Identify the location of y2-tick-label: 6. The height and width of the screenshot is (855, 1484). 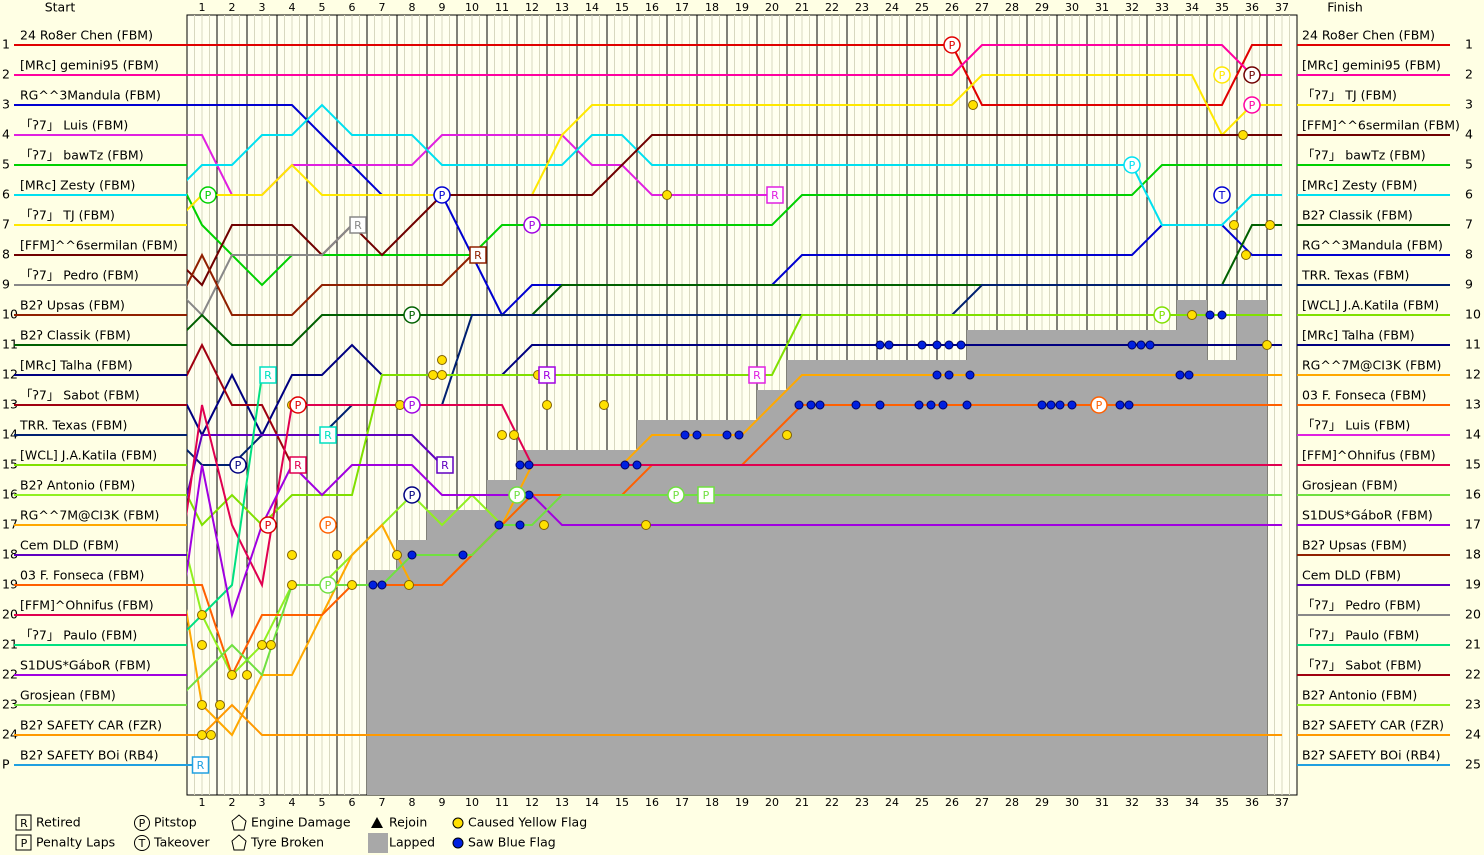
(1469, 194).